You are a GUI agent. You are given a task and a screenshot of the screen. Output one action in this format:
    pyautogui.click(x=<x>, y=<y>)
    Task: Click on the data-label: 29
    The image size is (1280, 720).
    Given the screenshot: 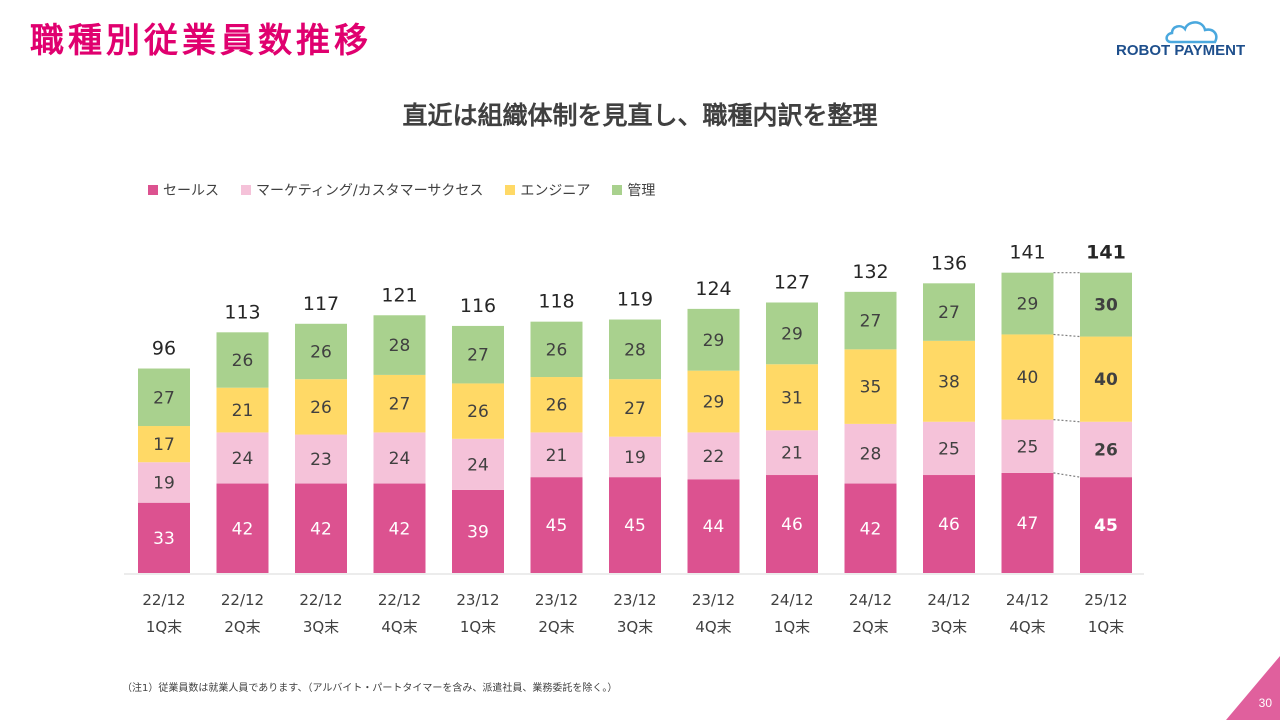 What is the action you would take?
    pyautogui.click(x=792, y=334)
    